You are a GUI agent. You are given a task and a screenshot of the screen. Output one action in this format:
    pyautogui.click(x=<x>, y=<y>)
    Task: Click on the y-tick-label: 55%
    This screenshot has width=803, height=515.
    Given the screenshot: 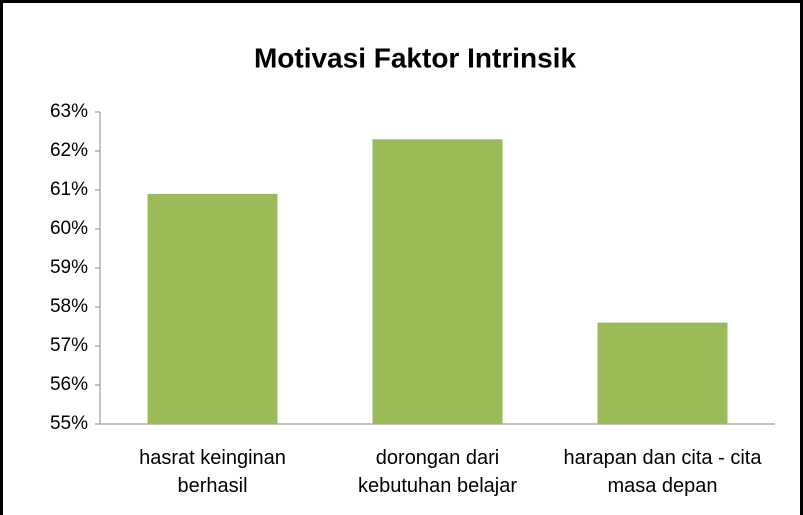 What is the action you would take?
    pyautogui.click(x=69, y=423)
    